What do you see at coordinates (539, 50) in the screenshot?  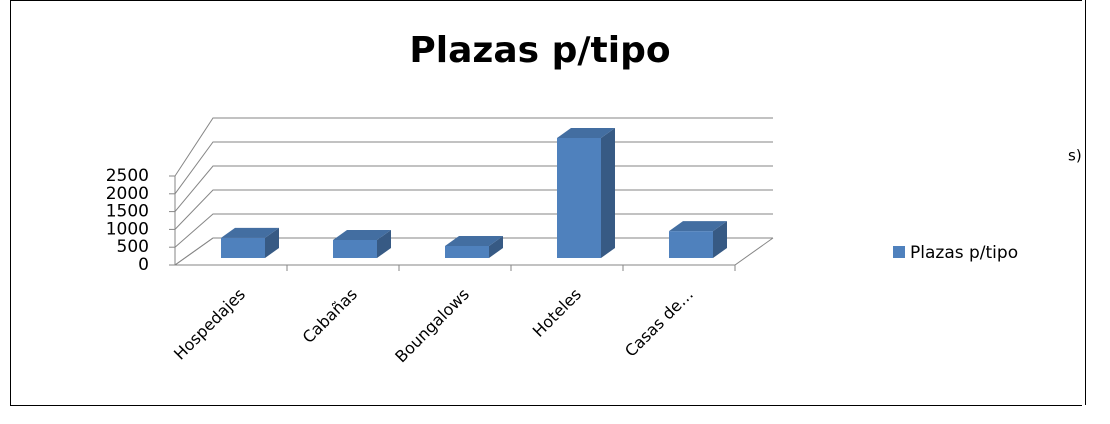 I see `chart-title: Plazas p/tipo` at bounding box center [539, 50].